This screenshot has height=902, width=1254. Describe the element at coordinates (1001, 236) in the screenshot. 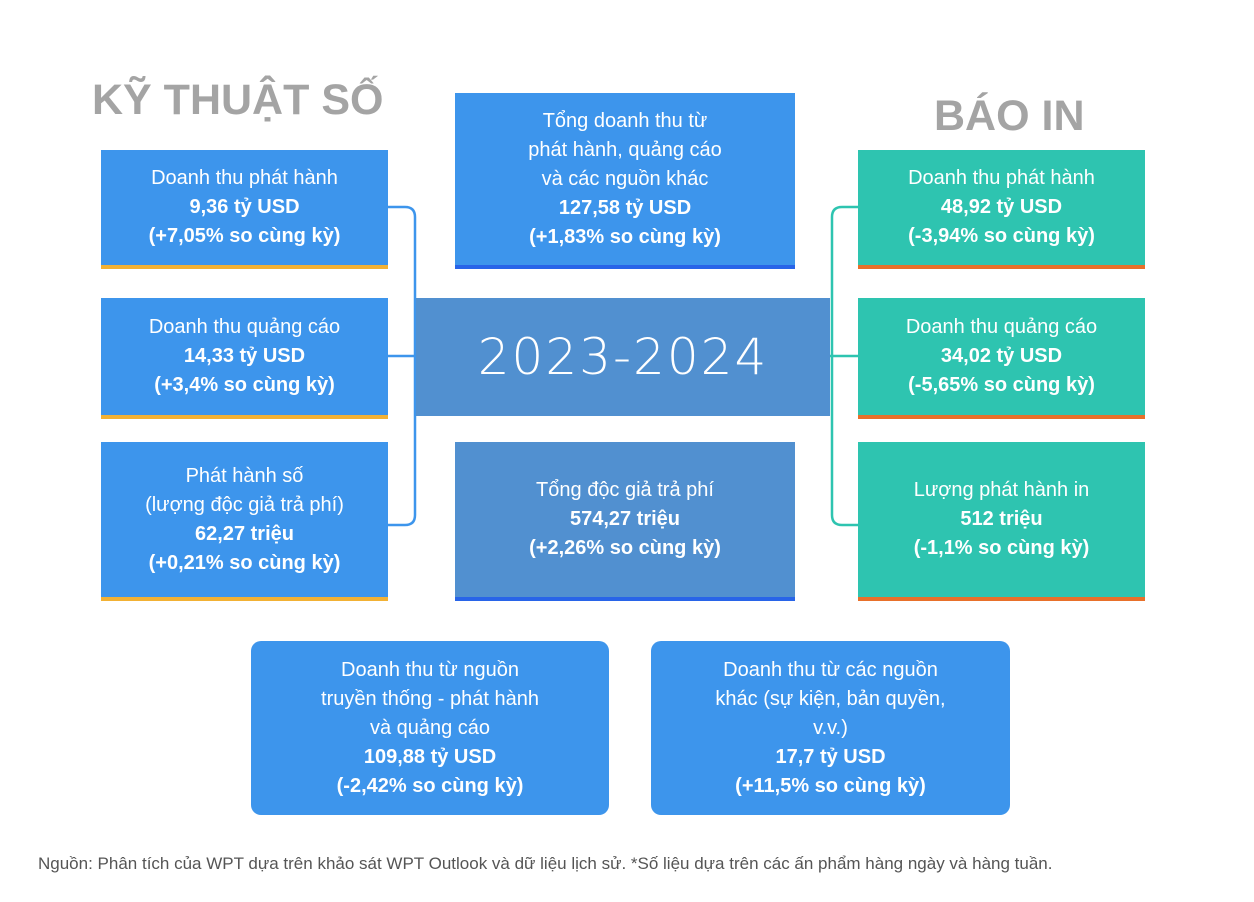

I see `box-change: (-3,94% so cùng kỳ)` at that location.